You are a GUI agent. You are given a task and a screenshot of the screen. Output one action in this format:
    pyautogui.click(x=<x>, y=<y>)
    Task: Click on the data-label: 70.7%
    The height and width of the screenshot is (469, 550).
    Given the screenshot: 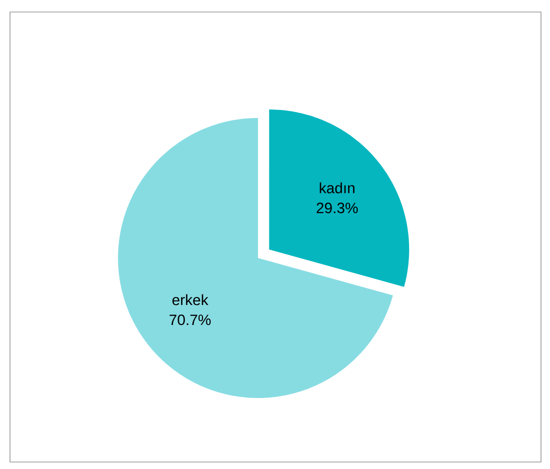 What is the action you would take?
    pyautogui.click(x=190, y=320)
    